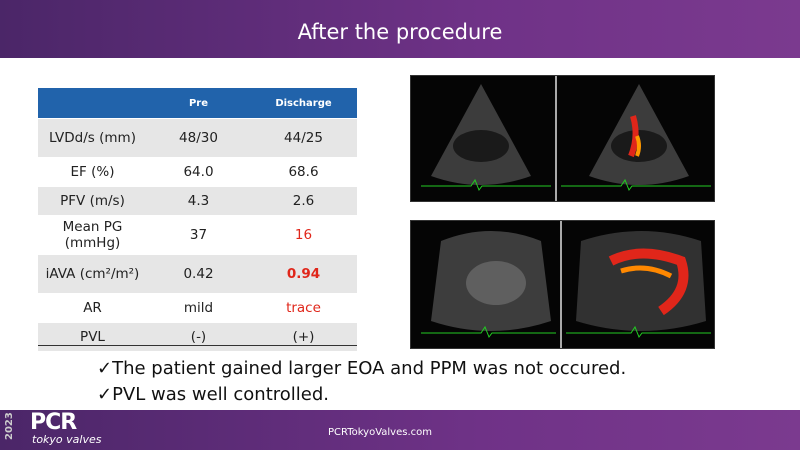  I want to click on table-row: PFV (m/s) 4.3 2.6, so click(197, 201).